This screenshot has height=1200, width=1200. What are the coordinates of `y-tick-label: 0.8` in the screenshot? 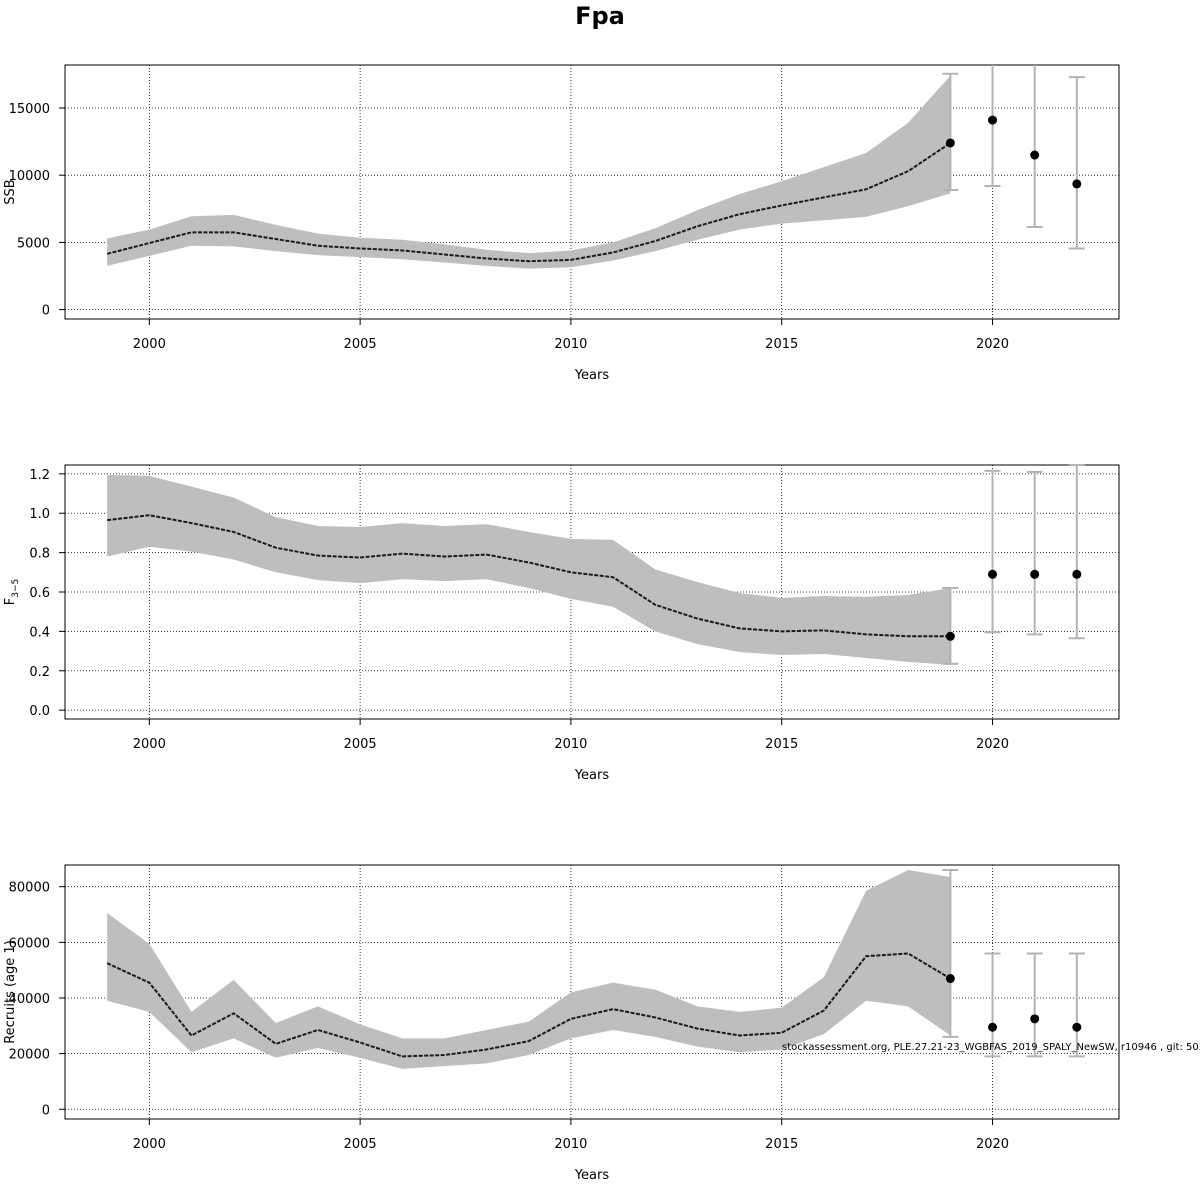 It's located at (39, 554).